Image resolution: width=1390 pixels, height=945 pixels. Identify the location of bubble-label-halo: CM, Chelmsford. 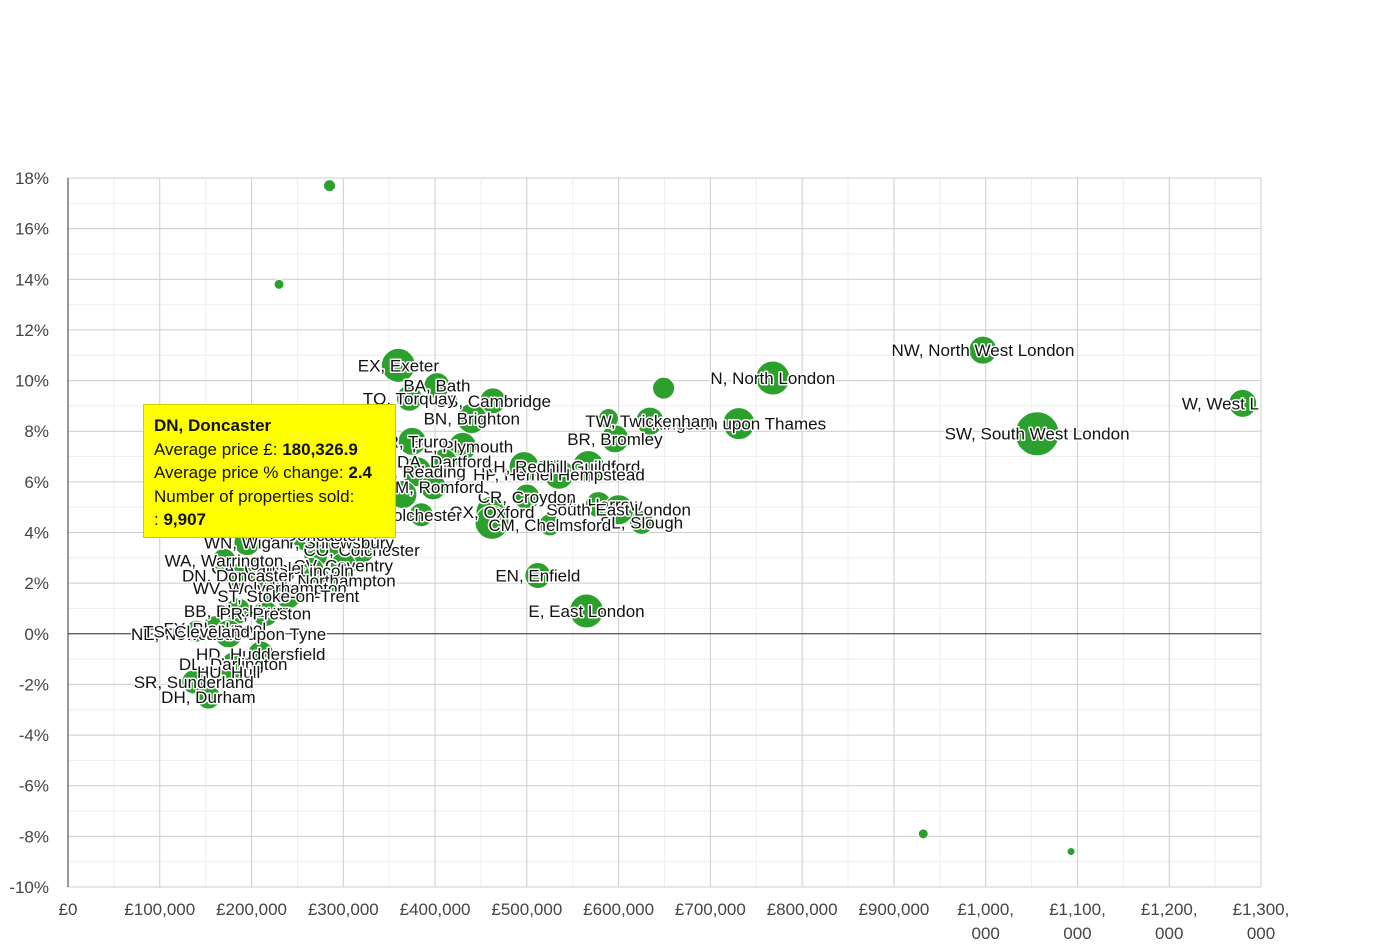
(549, 525).